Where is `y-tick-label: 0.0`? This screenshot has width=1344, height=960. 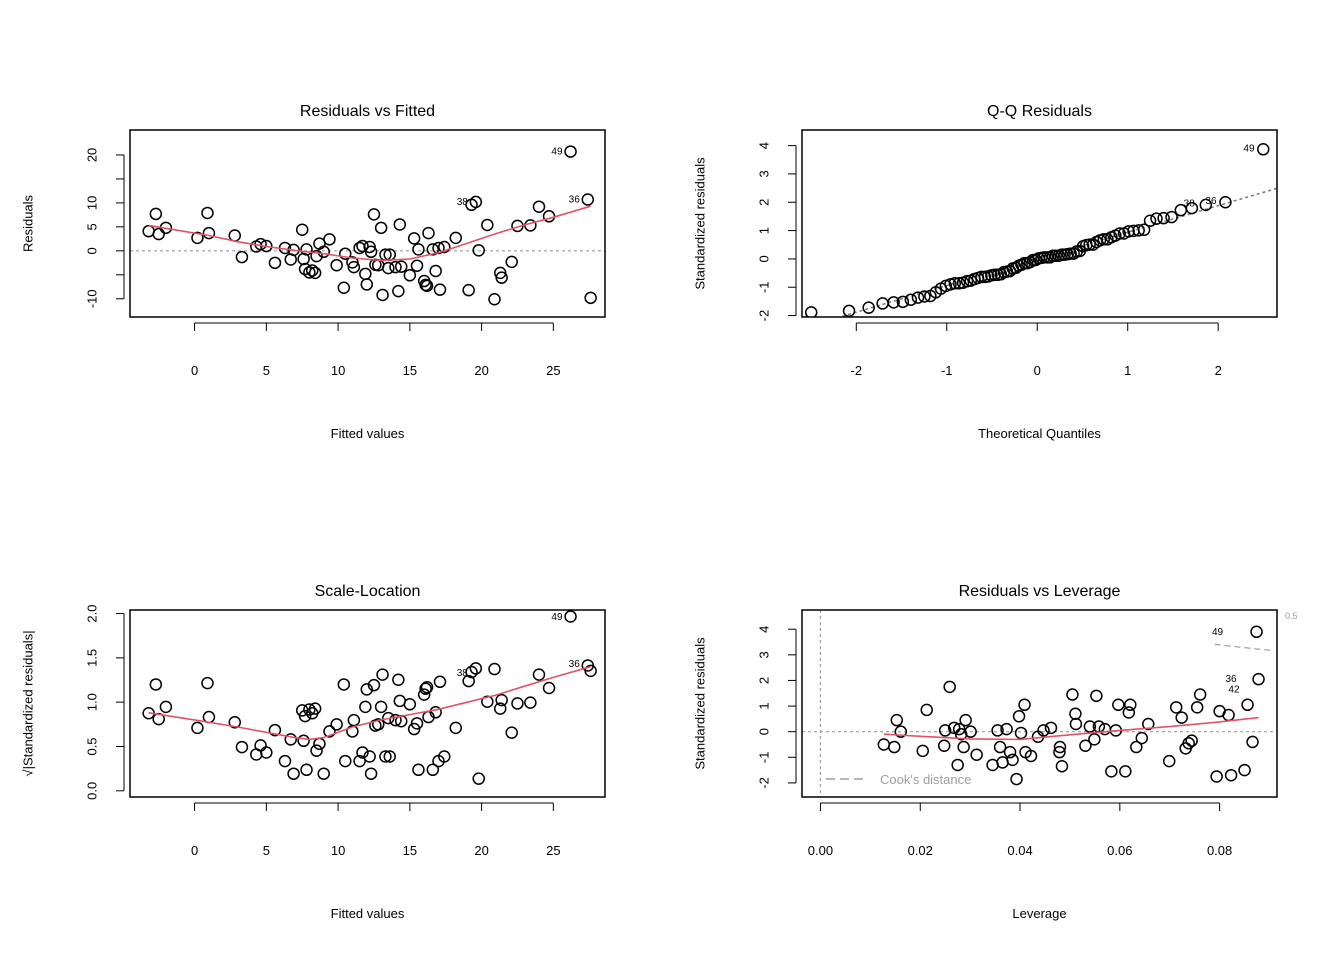
y-tick-label: 0.0 is located at coordinates (91, 791).